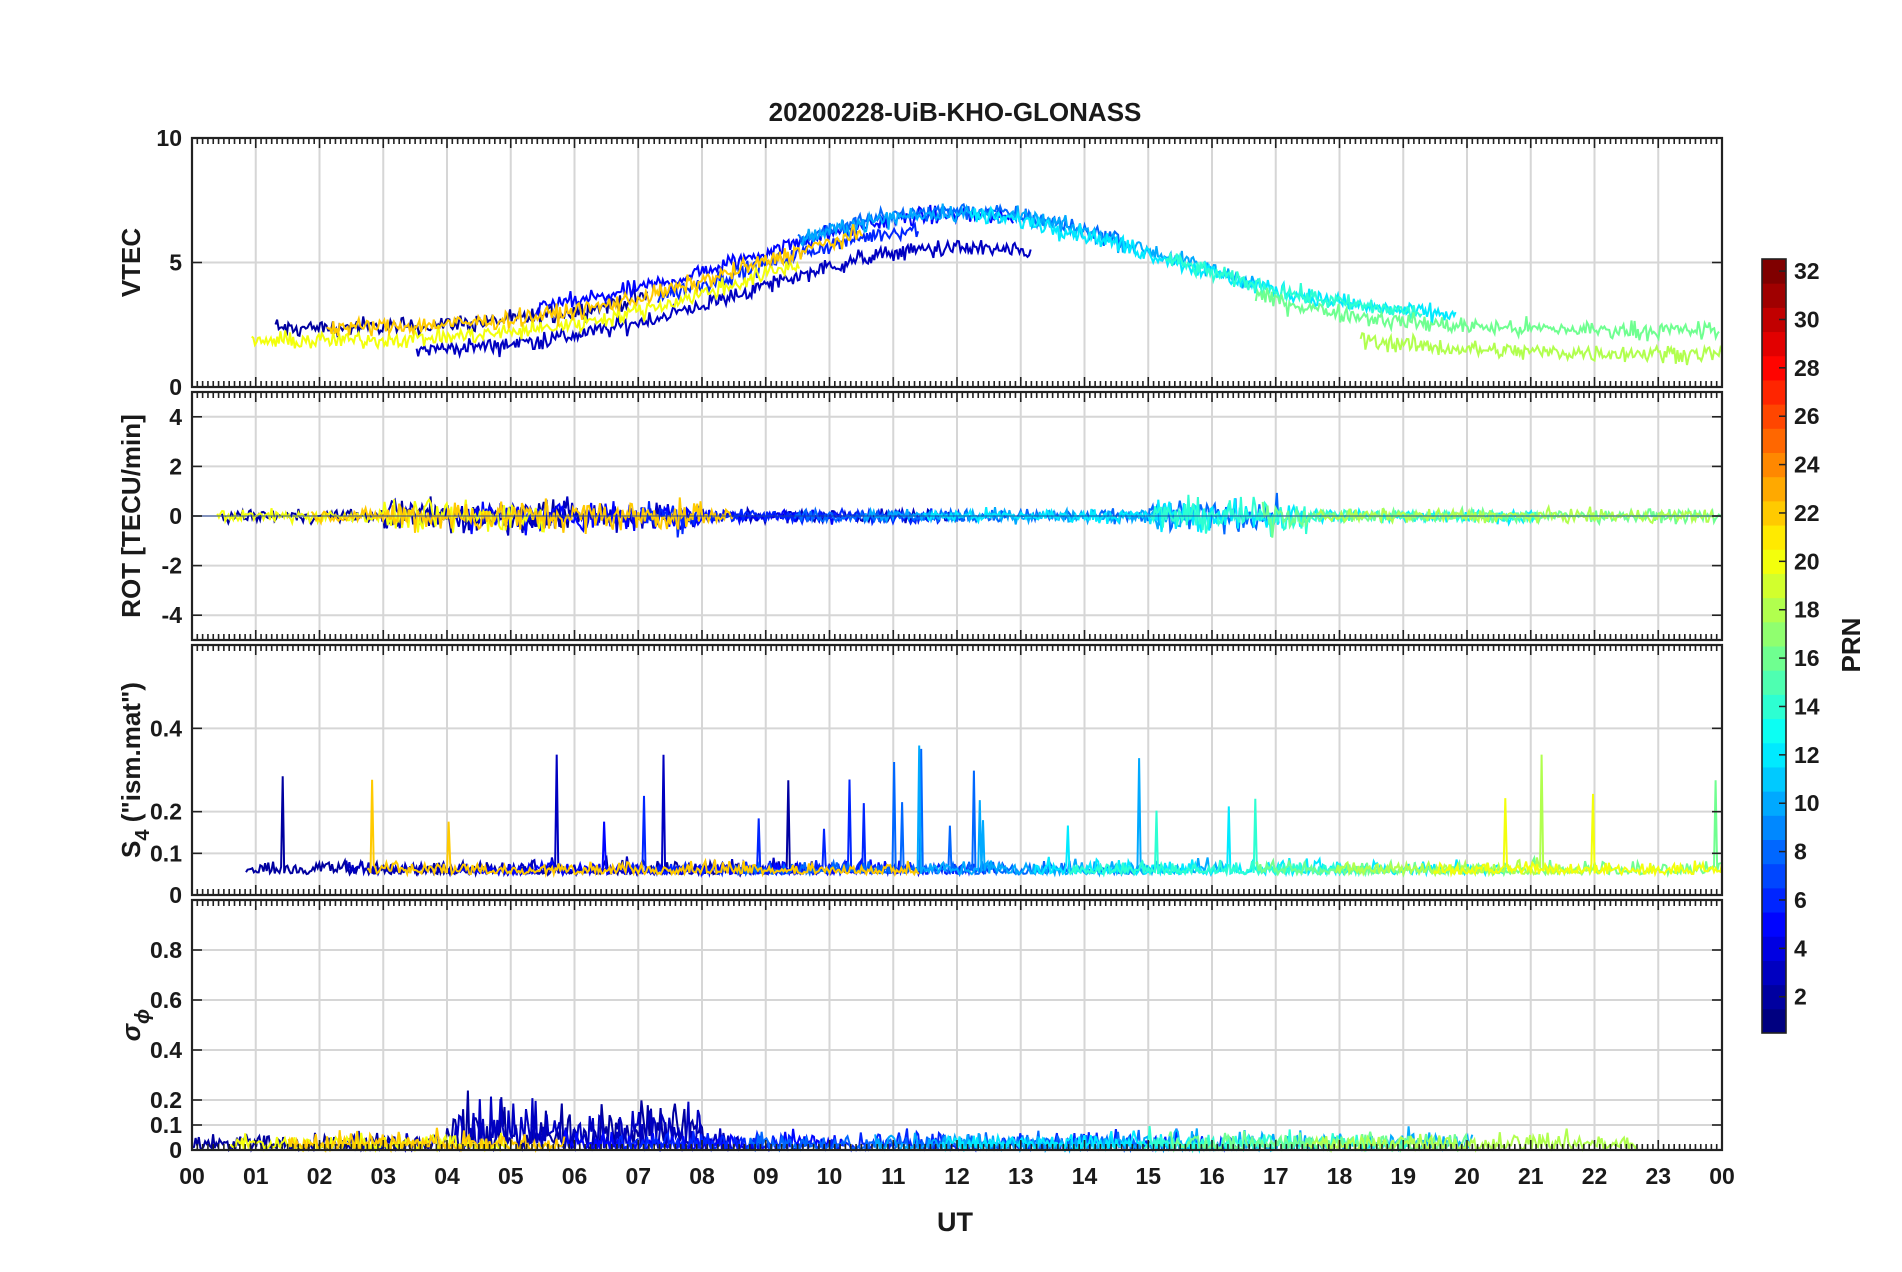 This screenshot has width=1902, height=1272. I want to click on colorbar-frame, so click(1774, 646).